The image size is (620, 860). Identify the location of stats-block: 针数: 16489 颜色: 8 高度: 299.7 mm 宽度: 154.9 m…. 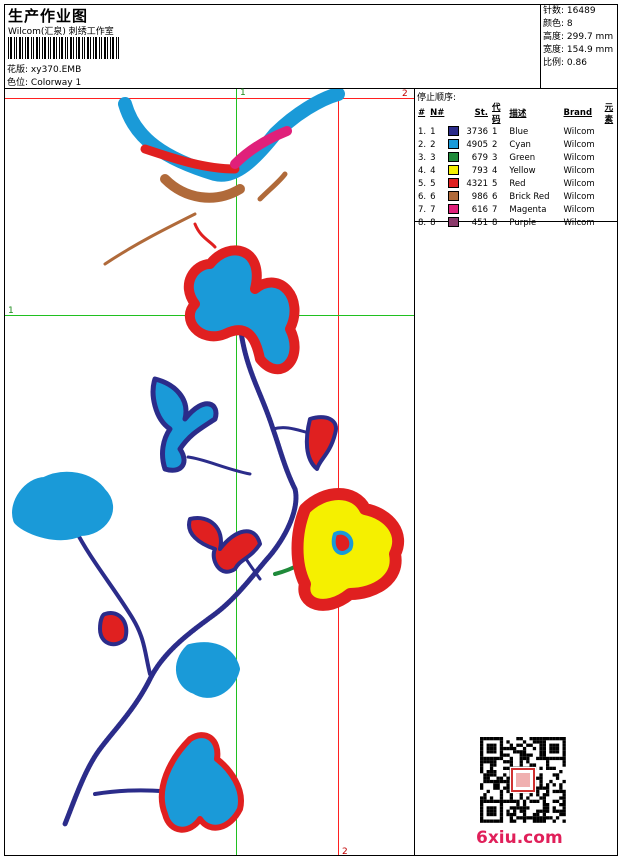
(578, 37).